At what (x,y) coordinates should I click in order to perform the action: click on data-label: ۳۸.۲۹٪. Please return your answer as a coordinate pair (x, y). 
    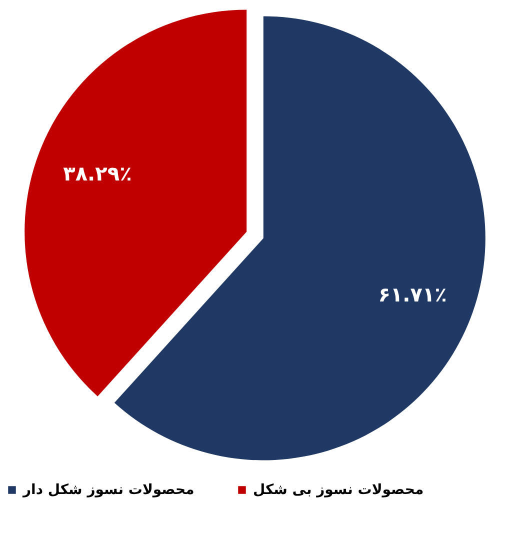
    Looking at the image, I should click on (97, 173).